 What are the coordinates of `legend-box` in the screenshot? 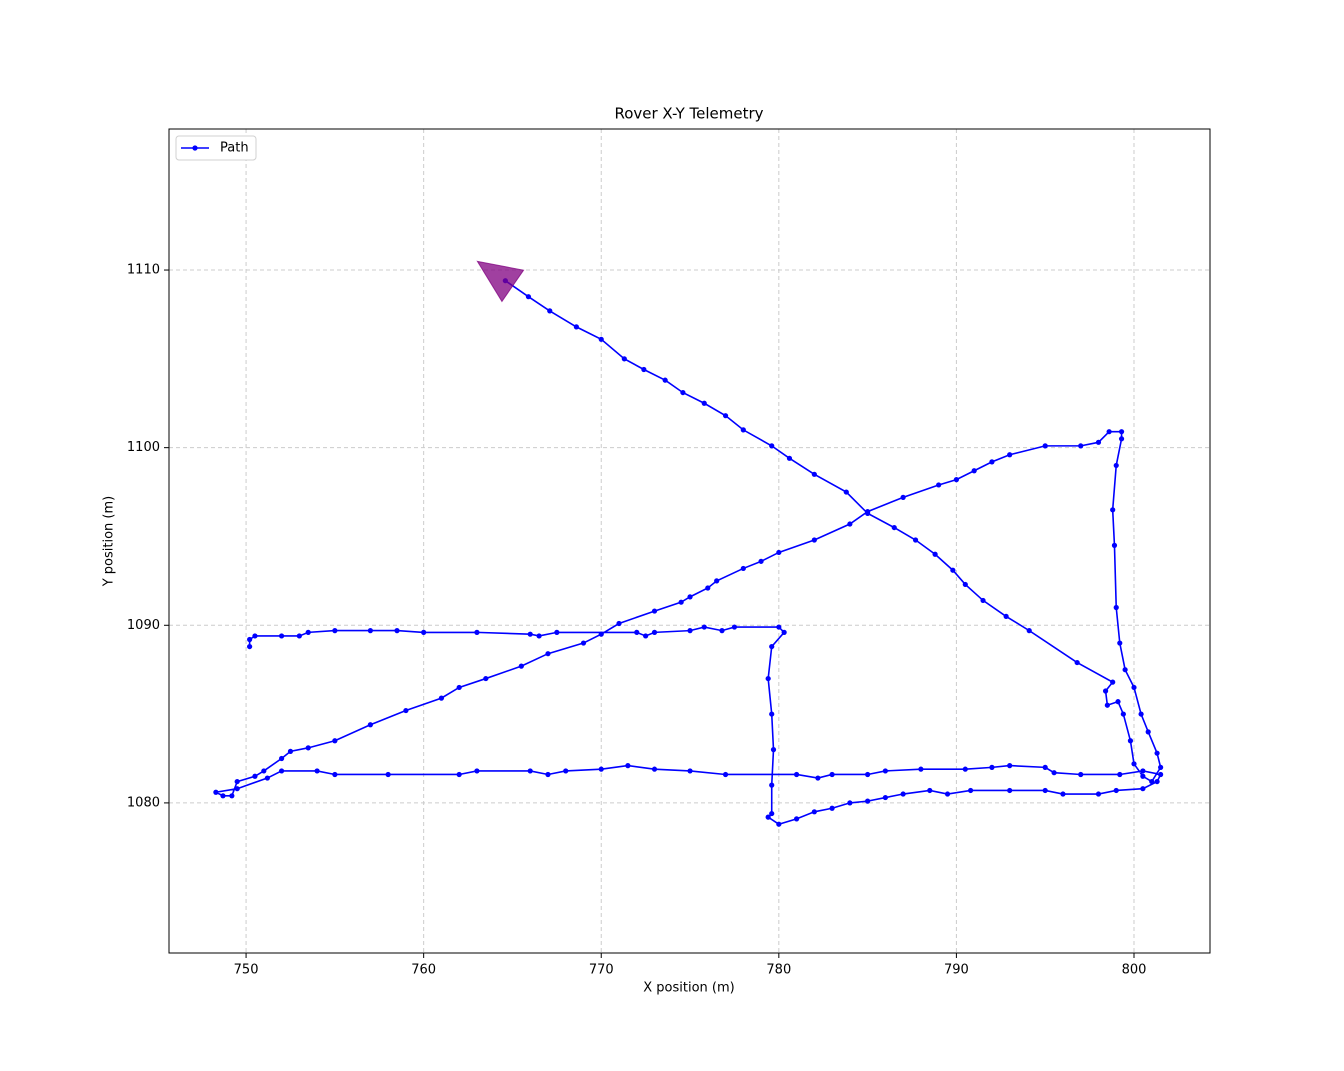 It's located at (216, 148).